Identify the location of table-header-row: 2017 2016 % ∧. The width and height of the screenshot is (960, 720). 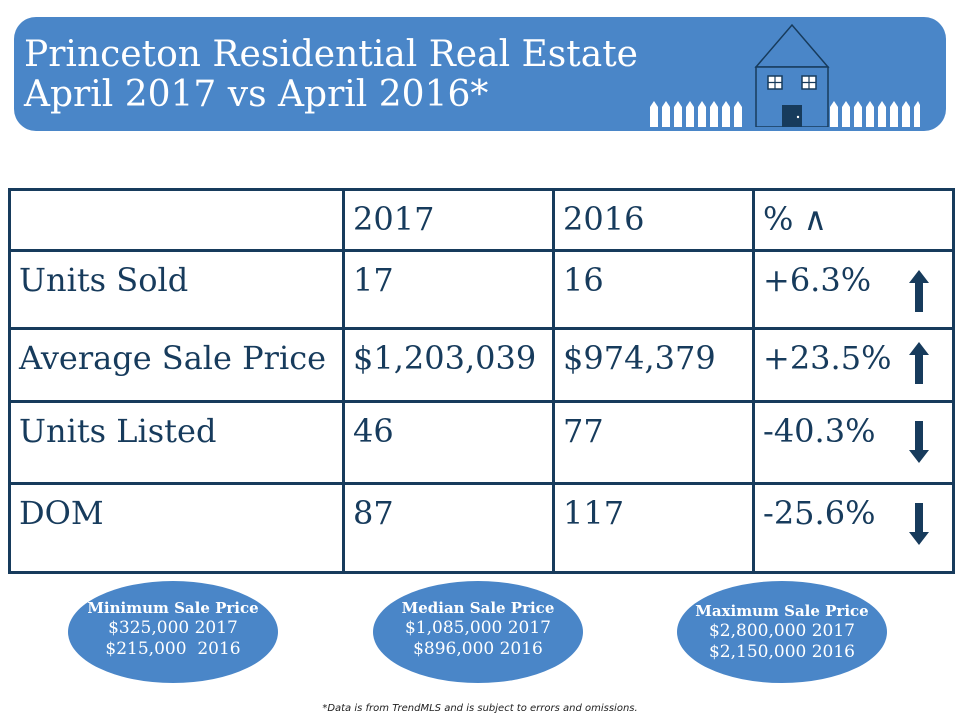
(481, 220).